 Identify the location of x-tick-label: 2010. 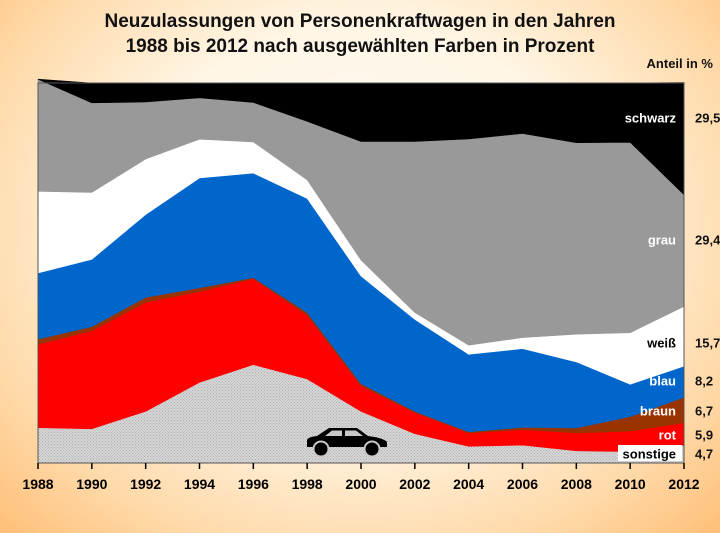
(630, 484).